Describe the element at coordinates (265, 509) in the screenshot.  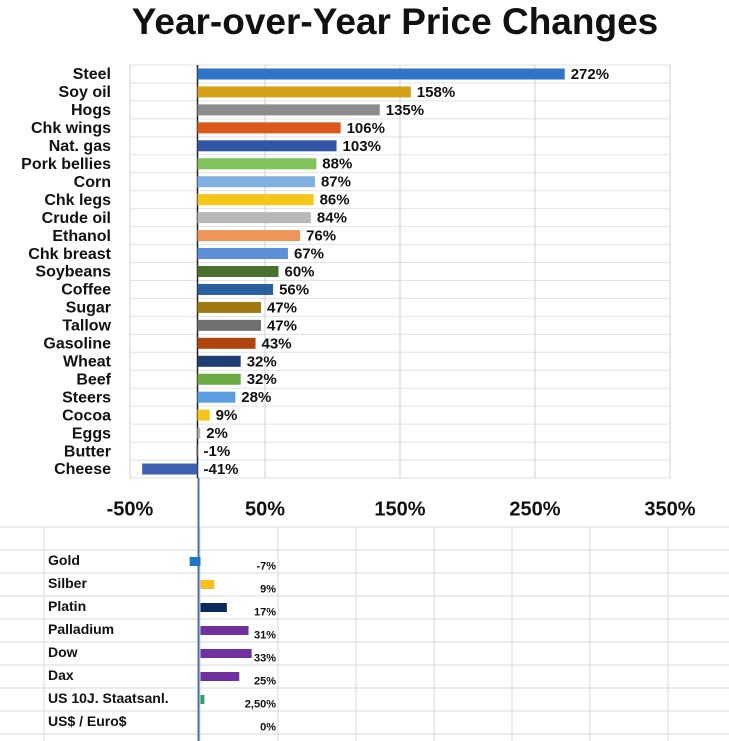
I see `x-tick-label: 50%` at that location.